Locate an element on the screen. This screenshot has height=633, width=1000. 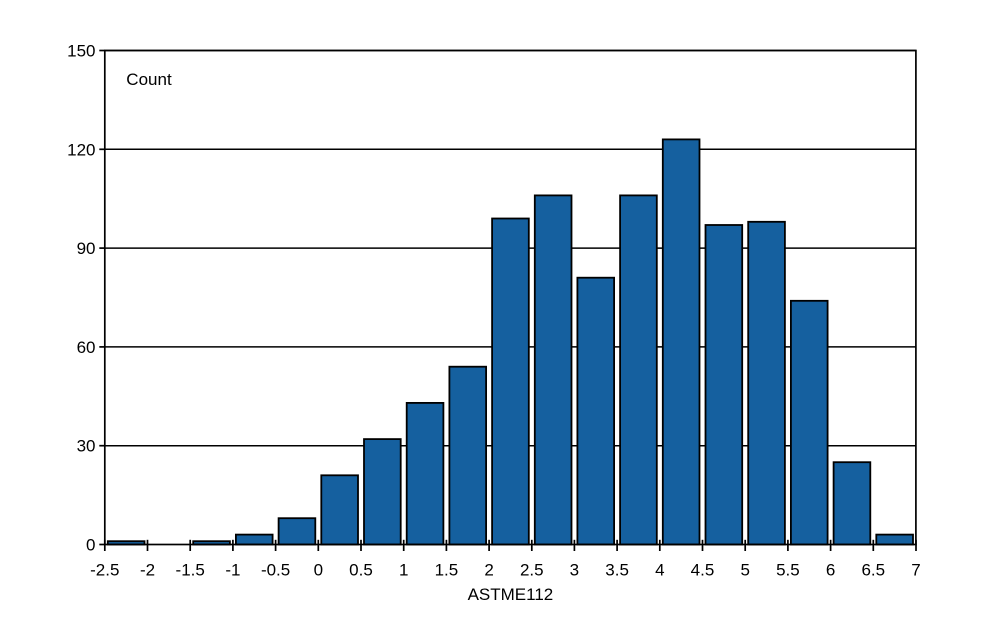
svg-text: 4 is located at coordinates (659, 569).